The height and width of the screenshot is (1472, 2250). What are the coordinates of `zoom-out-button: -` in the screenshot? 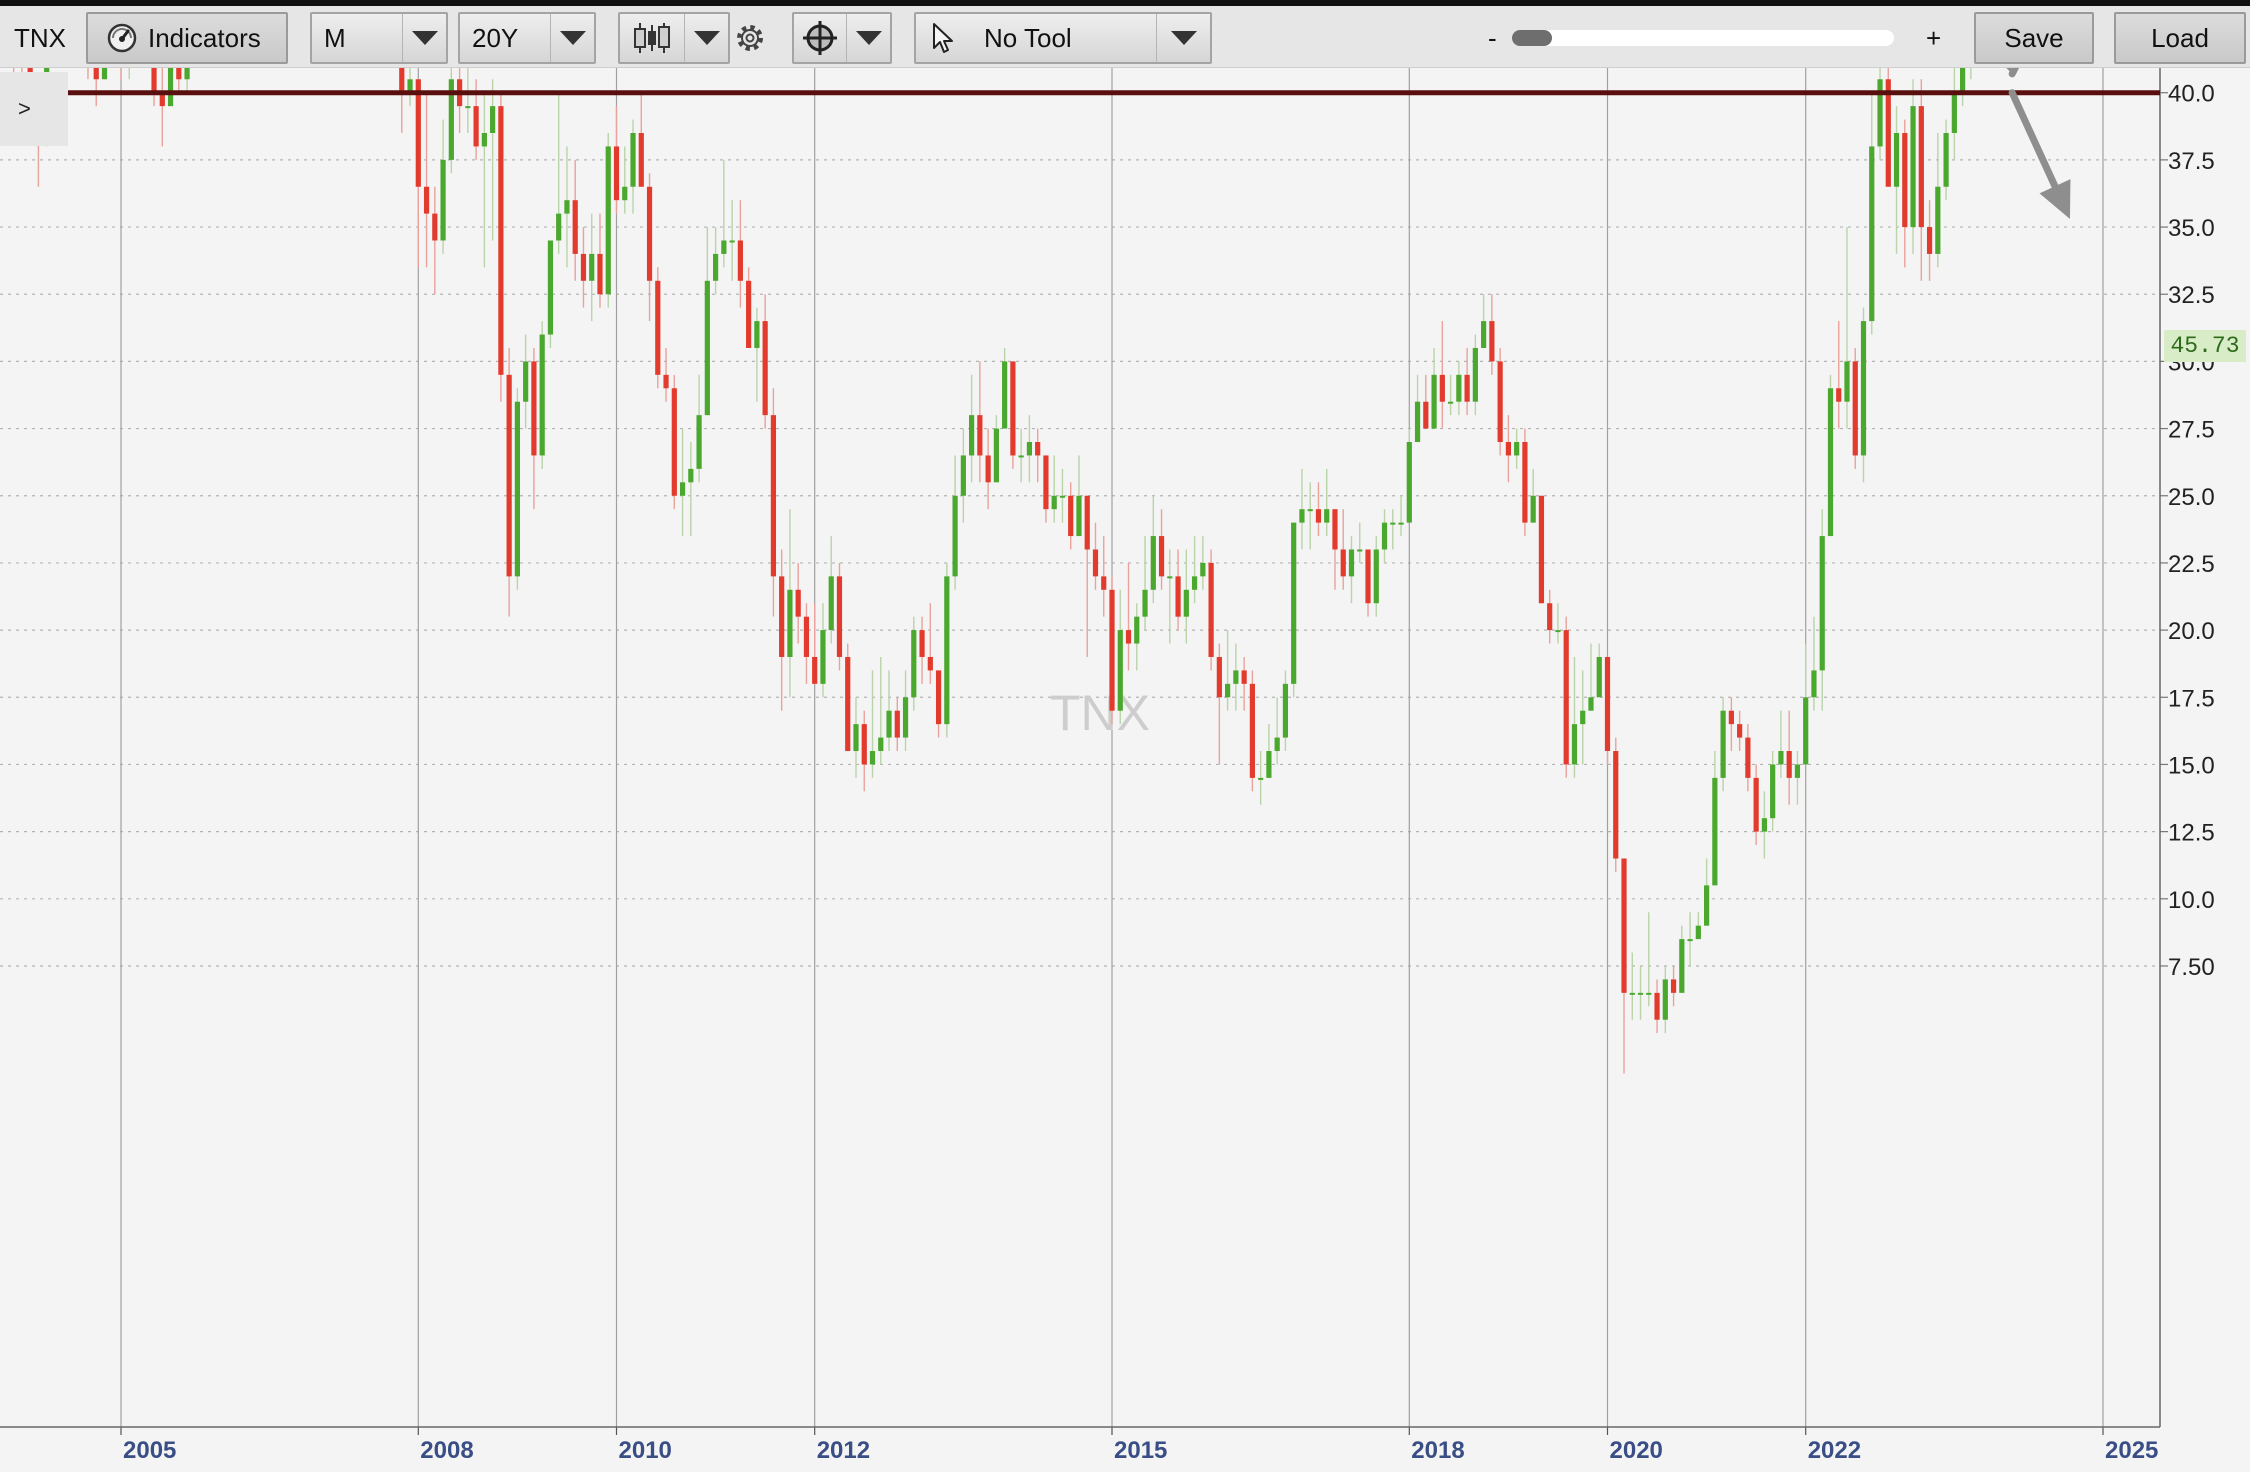 It's located at (1492, 37).